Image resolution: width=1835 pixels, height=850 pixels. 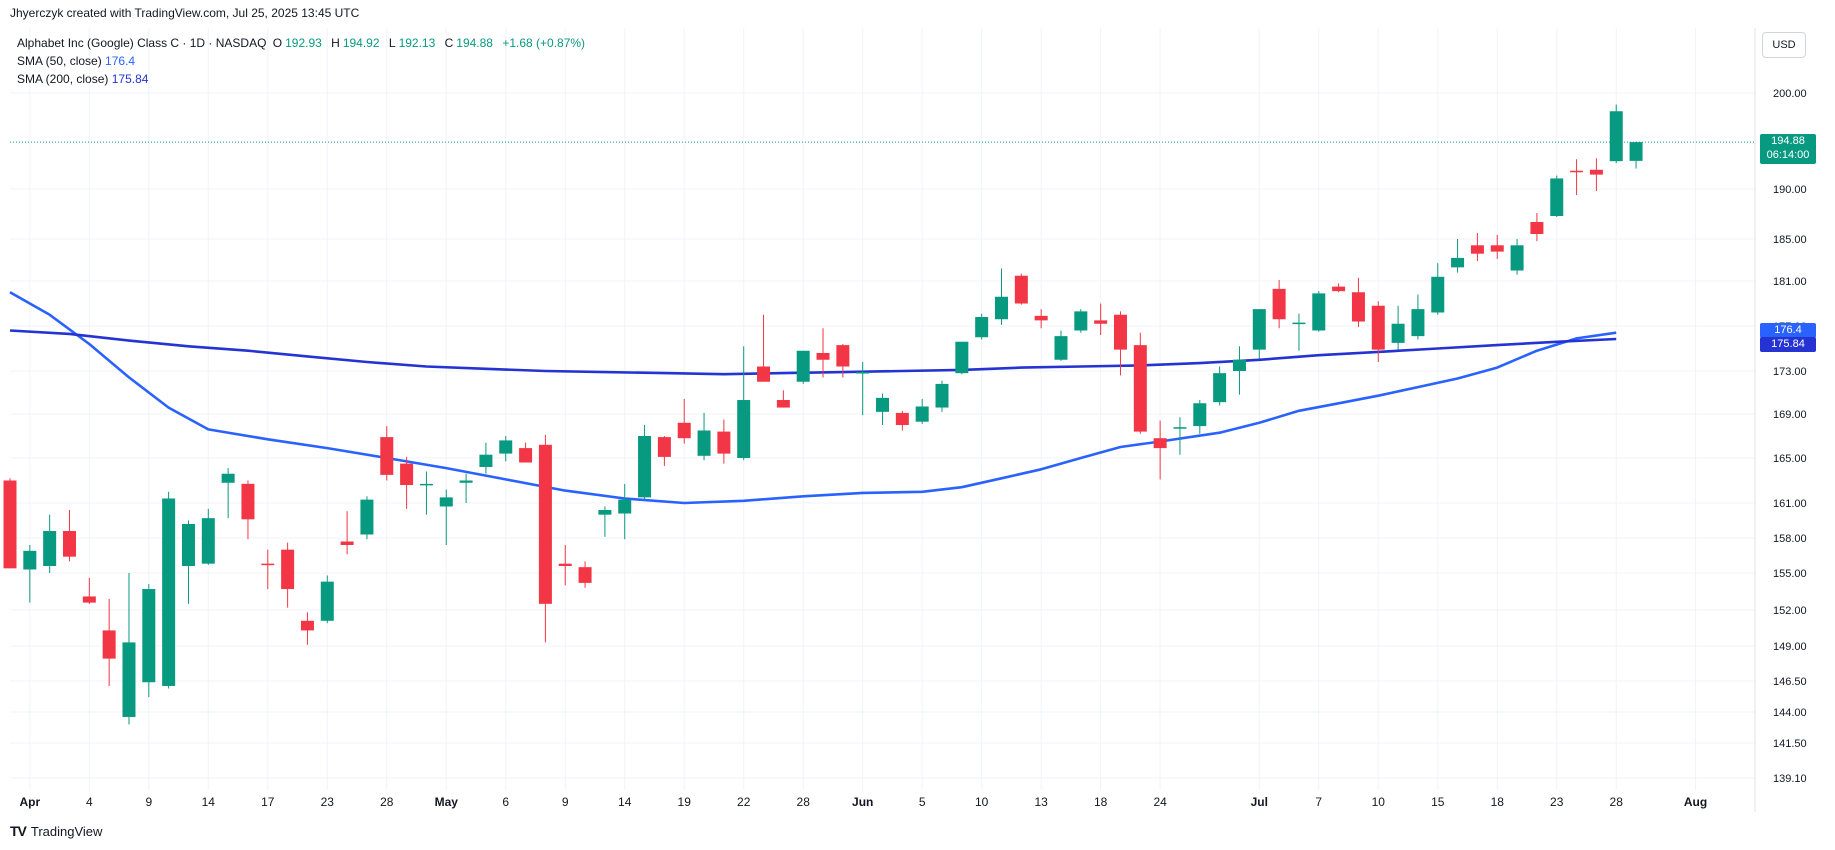 What do you see at coordinates (468, 43) in the screenshot?
I see `close-value: C 194.88` at bounding box center [468, 43].